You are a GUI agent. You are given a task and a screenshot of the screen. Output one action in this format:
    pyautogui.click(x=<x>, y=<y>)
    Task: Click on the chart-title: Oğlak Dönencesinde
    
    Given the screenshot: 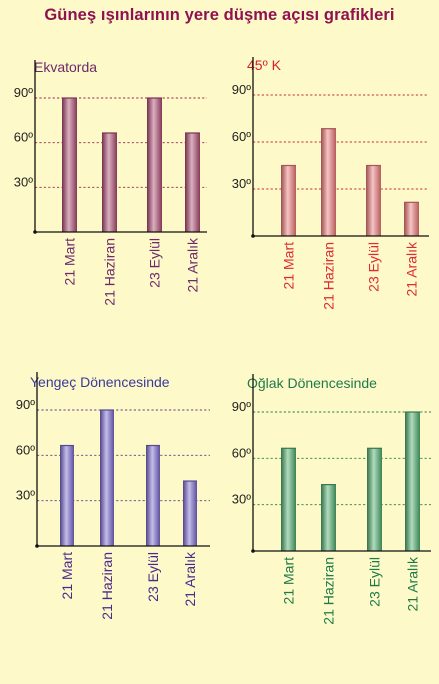 What is the action you would take?
    pyautogui.click(x=312, y=383)
    